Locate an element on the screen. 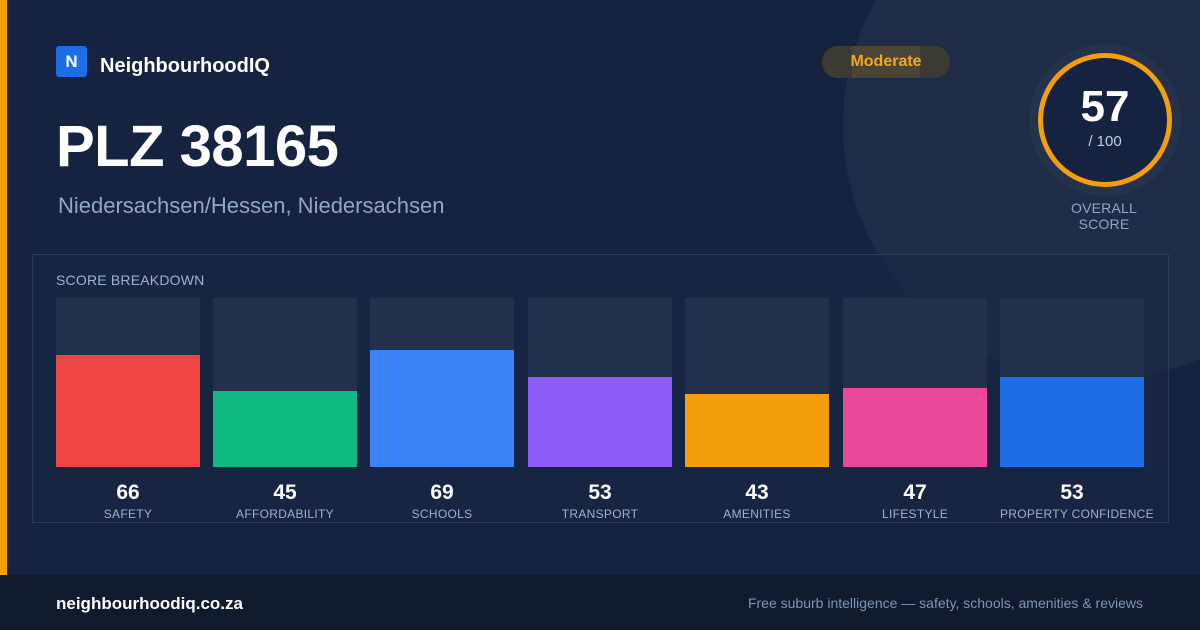 The image size is (1200, 630). brand-logo-icon: N is located at coordinates (71, 61).